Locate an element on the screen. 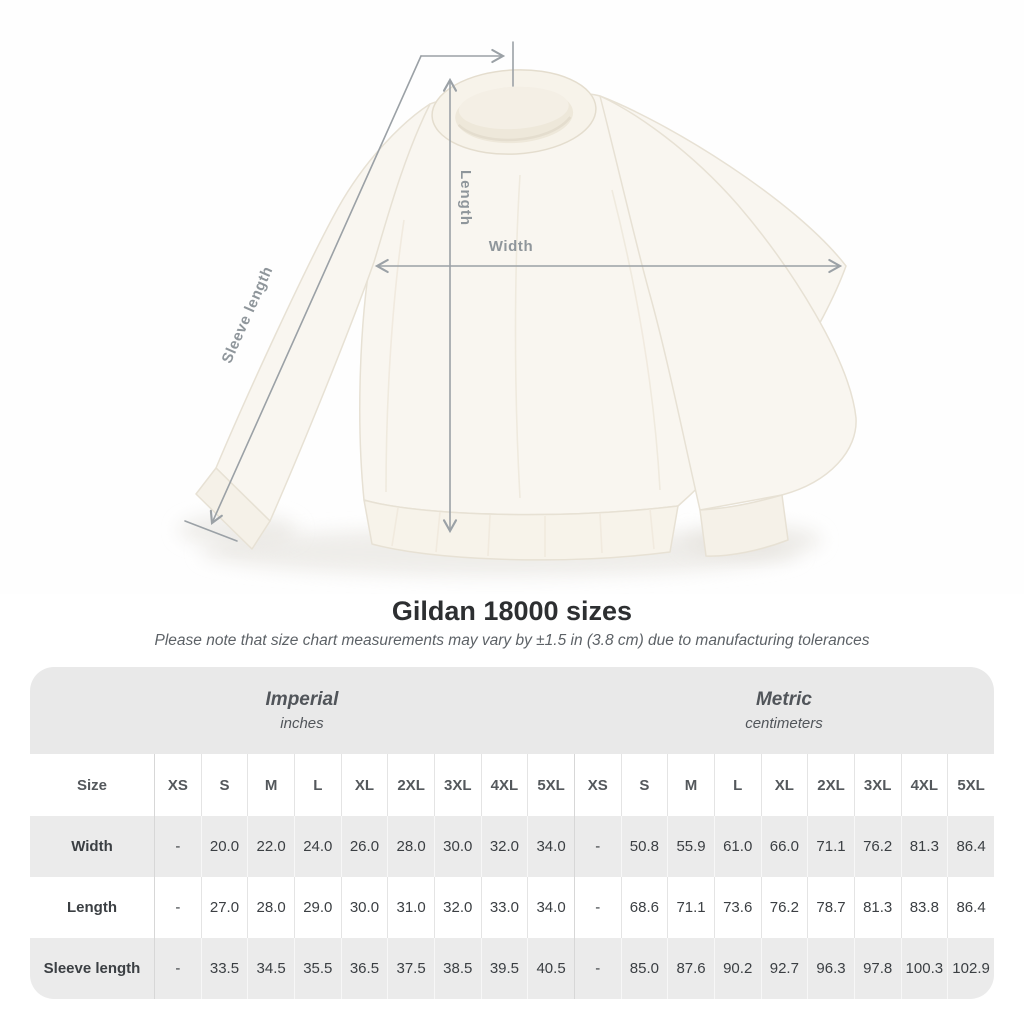 This screenshot has height=1024, width=1024. row-label: Sleeve length is located at coordinates (92, 968).